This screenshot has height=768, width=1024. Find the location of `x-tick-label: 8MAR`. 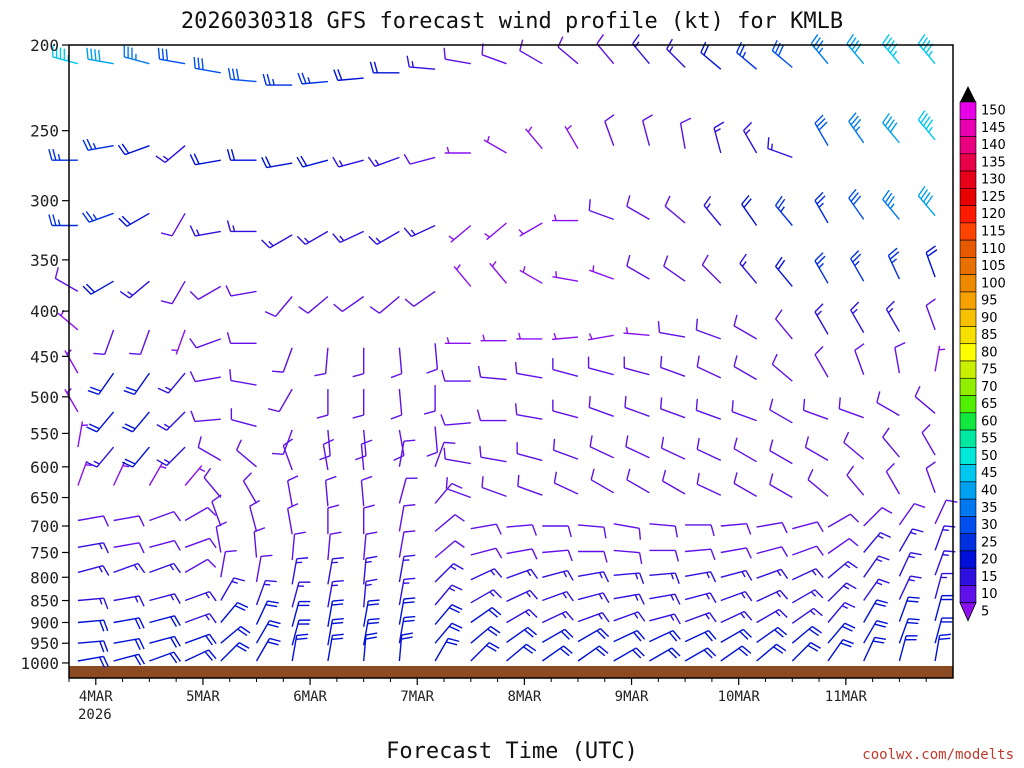

x-tick-label: 8MAR is located at coordinates (525, 697).